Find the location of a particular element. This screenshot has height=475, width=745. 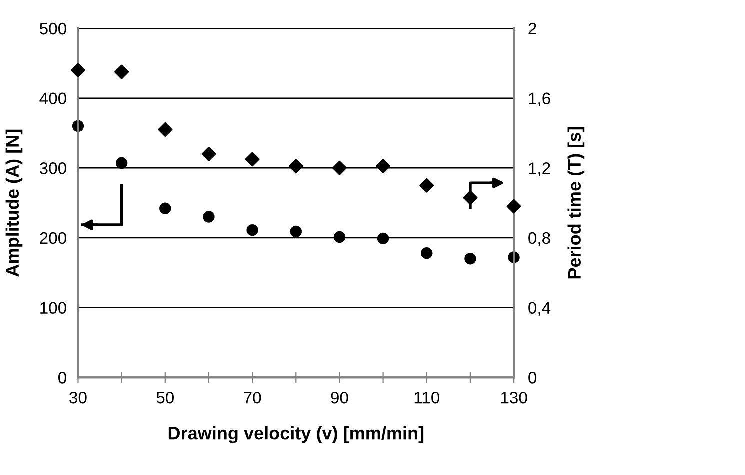

y-tick-label: 200 is located at coordinates (53, 238).